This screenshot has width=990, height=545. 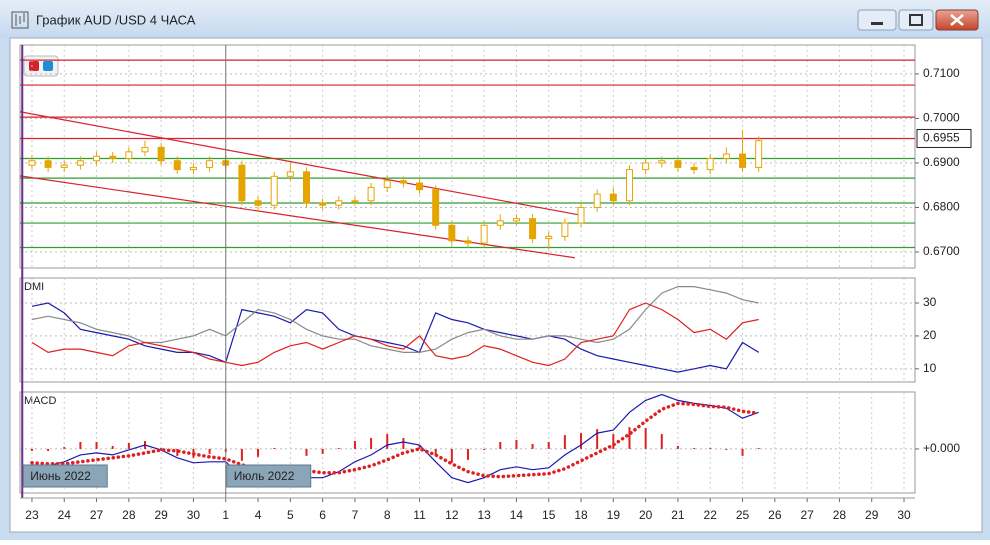 What do you see at coordinates (65, 515) in the screenshot?
I see `x-tick-label: 24` at bounding box center [65, 515].